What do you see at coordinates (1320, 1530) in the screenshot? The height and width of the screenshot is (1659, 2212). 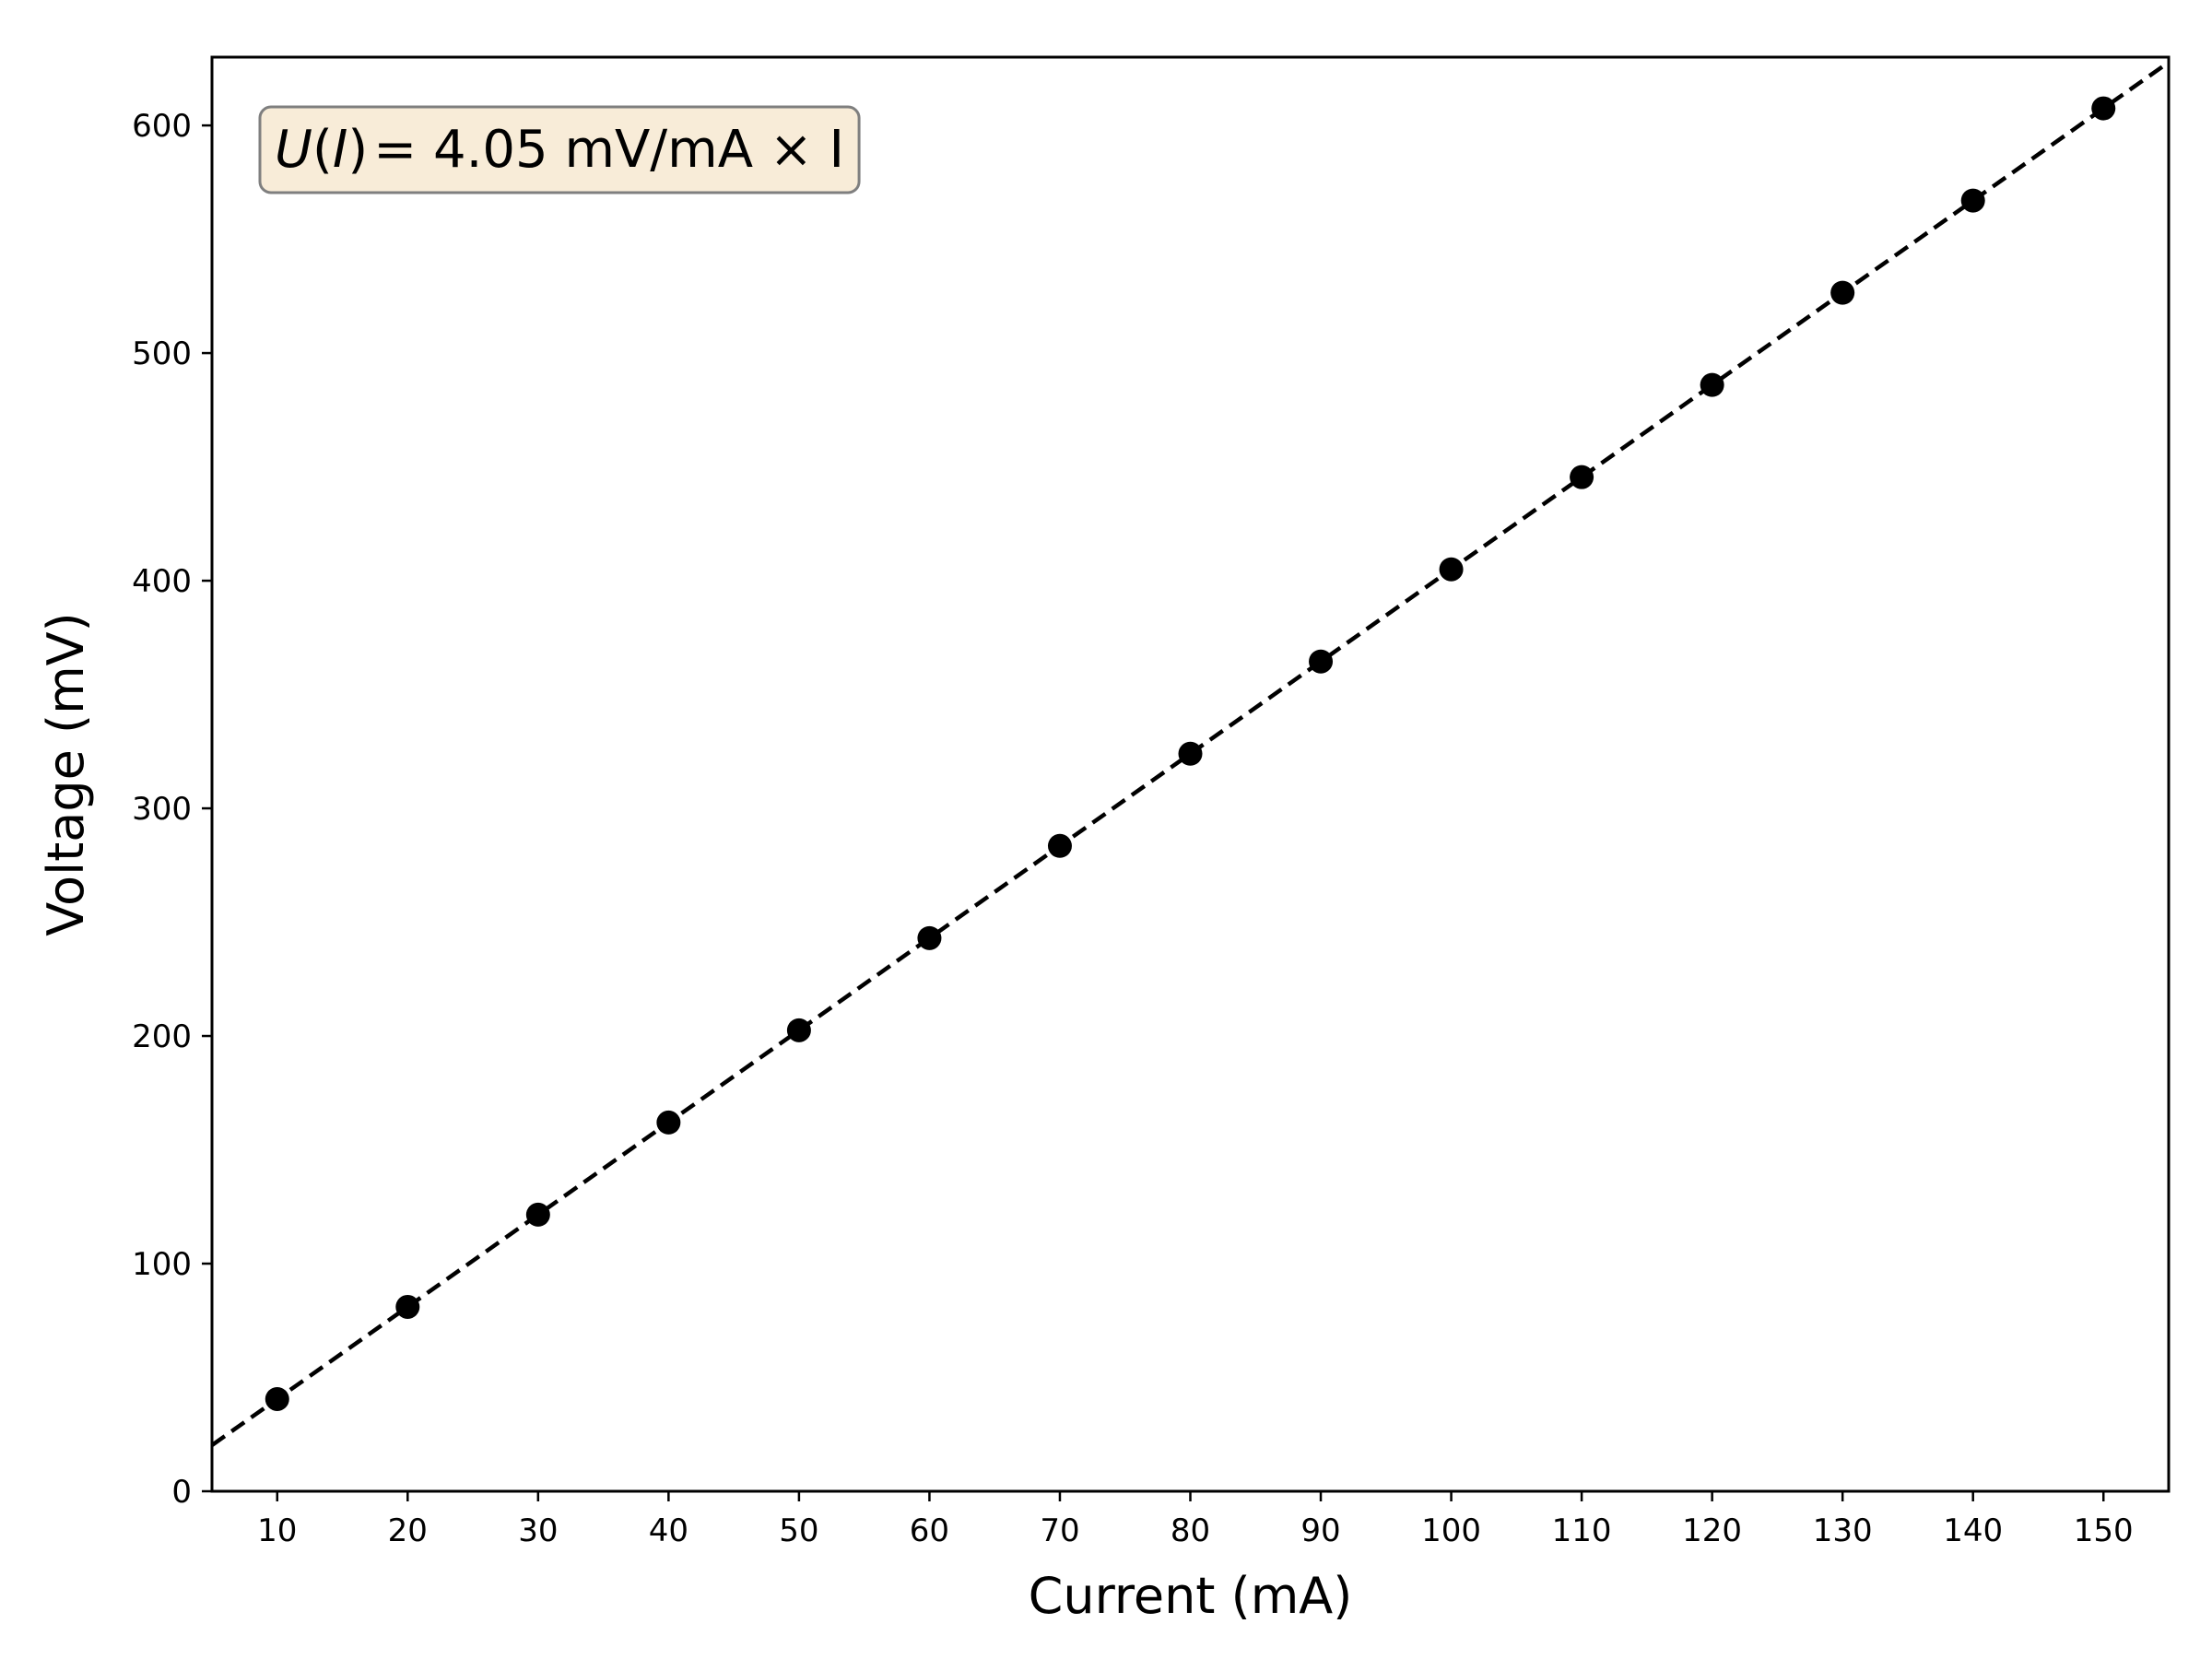 I see `x-tick-label: 90` at bounding box center [1320, 1530].